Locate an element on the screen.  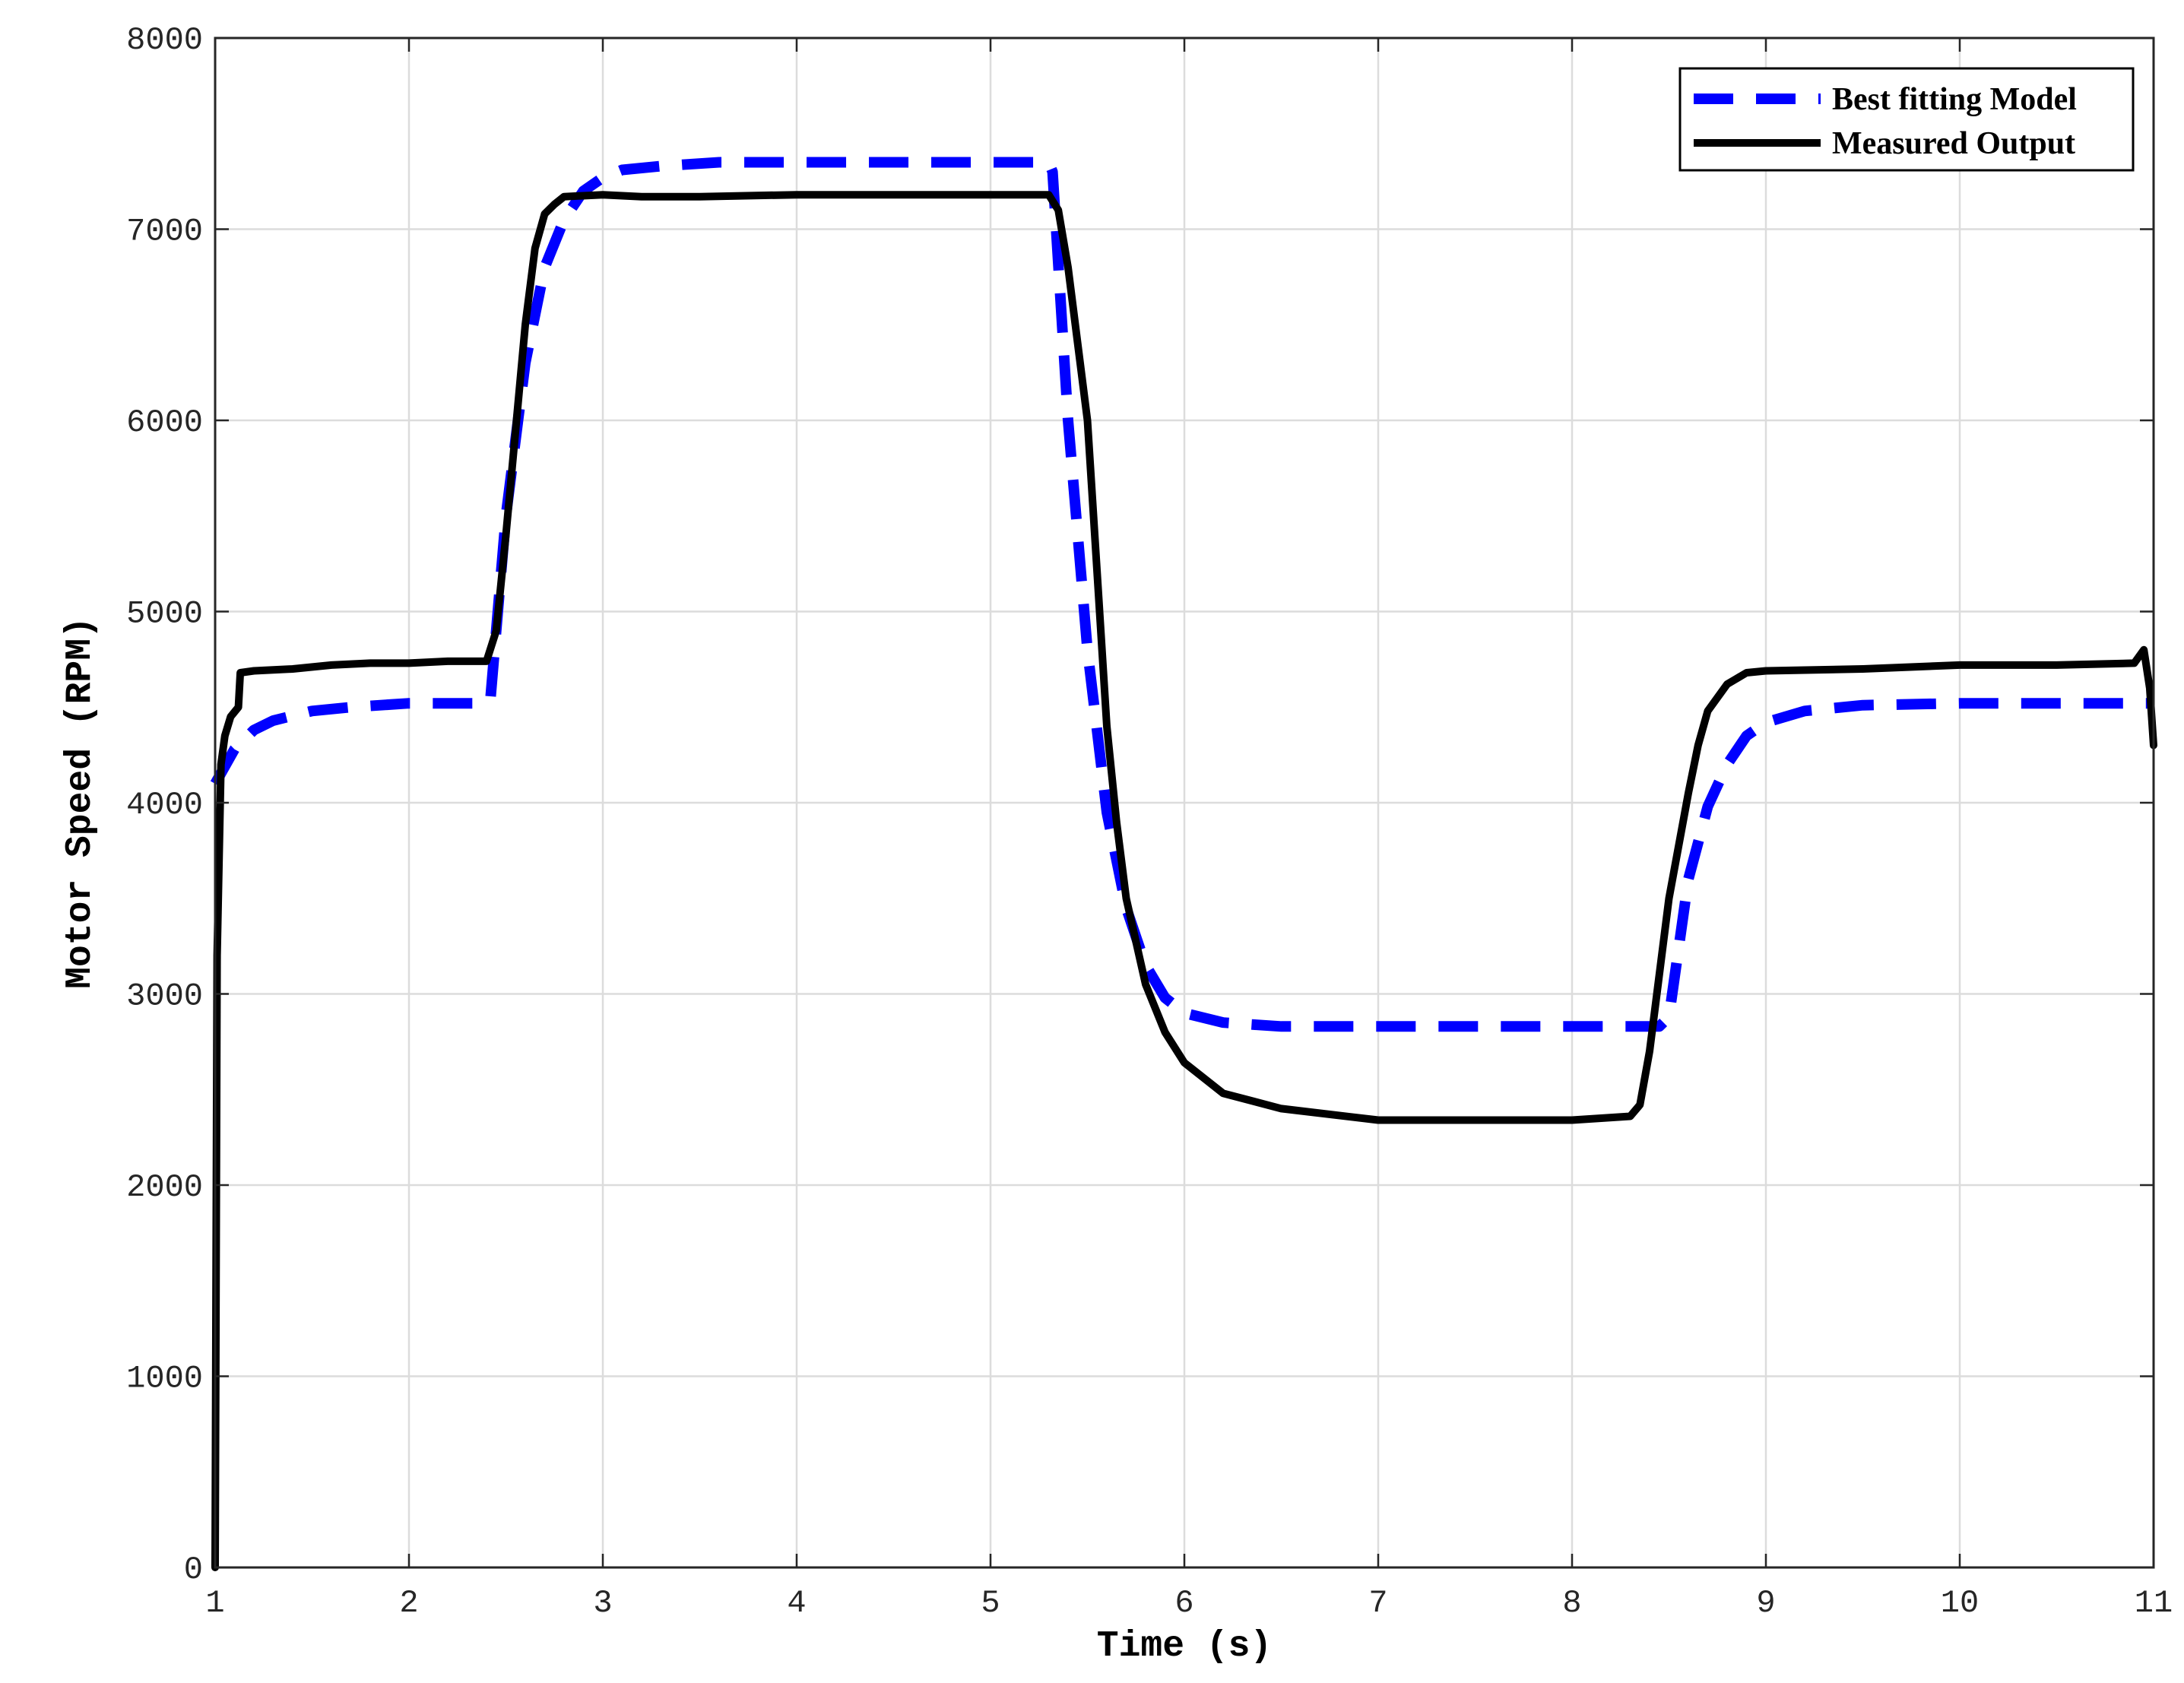
y-tick-label: 1000 is located at coordinates (164, 1379).